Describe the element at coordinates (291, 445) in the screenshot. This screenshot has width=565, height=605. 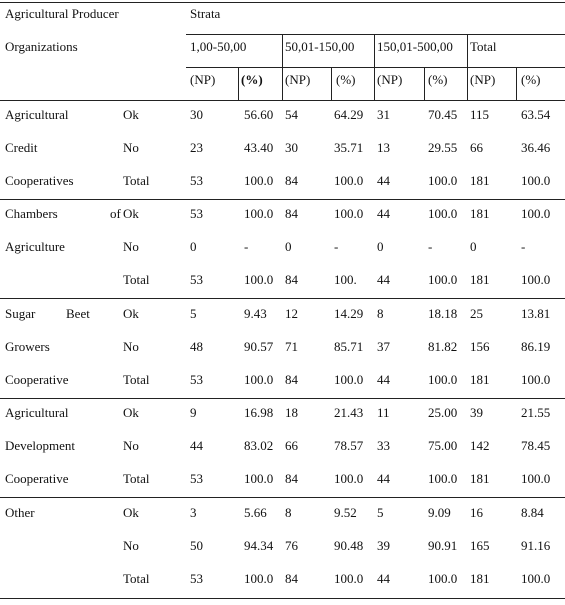
I see `np-cell: 66` at that location.